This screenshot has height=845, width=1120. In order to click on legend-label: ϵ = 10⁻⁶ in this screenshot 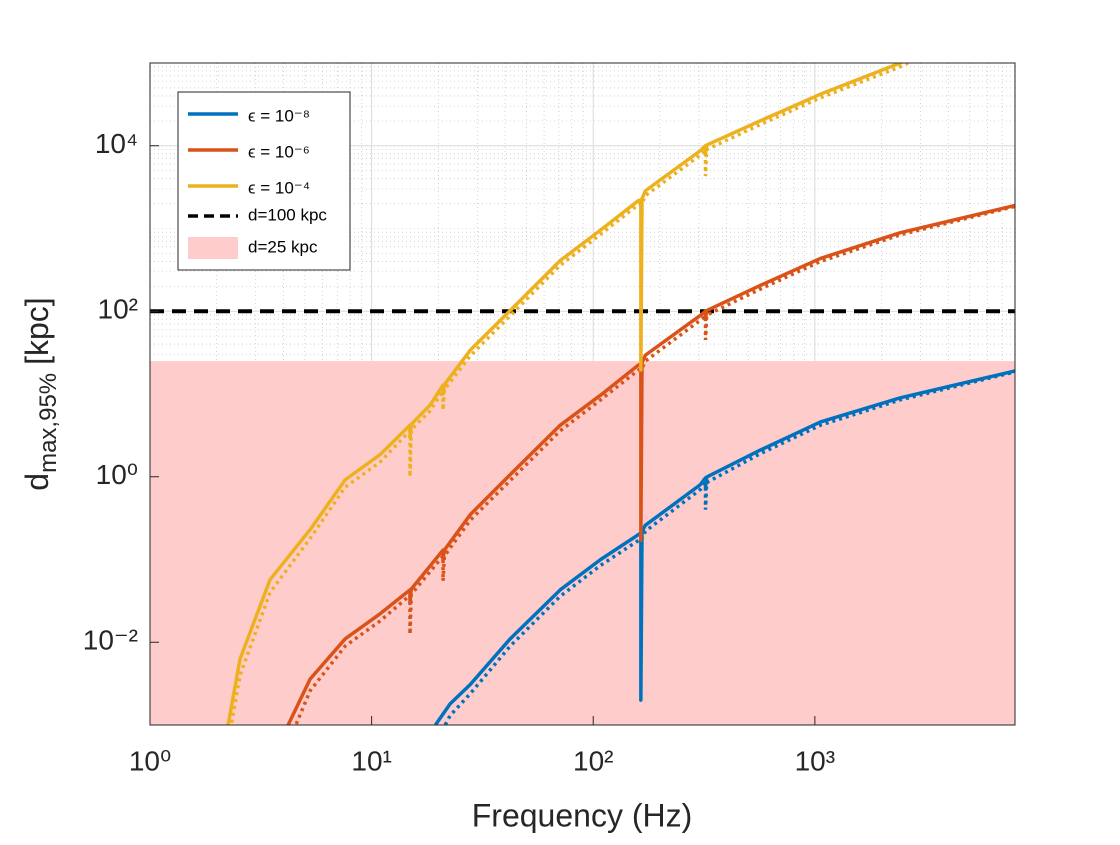, I will do `click(279, 151)`.